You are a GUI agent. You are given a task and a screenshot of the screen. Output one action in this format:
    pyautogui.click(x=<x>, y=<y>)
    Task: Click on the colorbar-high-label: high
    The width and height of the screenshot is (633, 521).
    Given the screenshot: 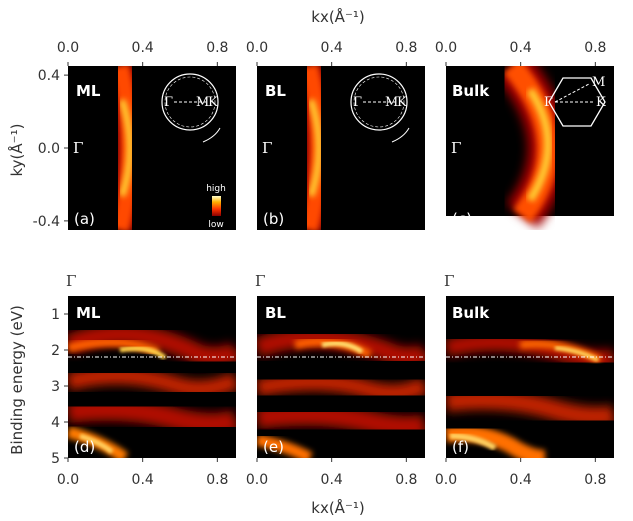 What is the action you would take?
    pyautogui.click(x=216, y=189)
    